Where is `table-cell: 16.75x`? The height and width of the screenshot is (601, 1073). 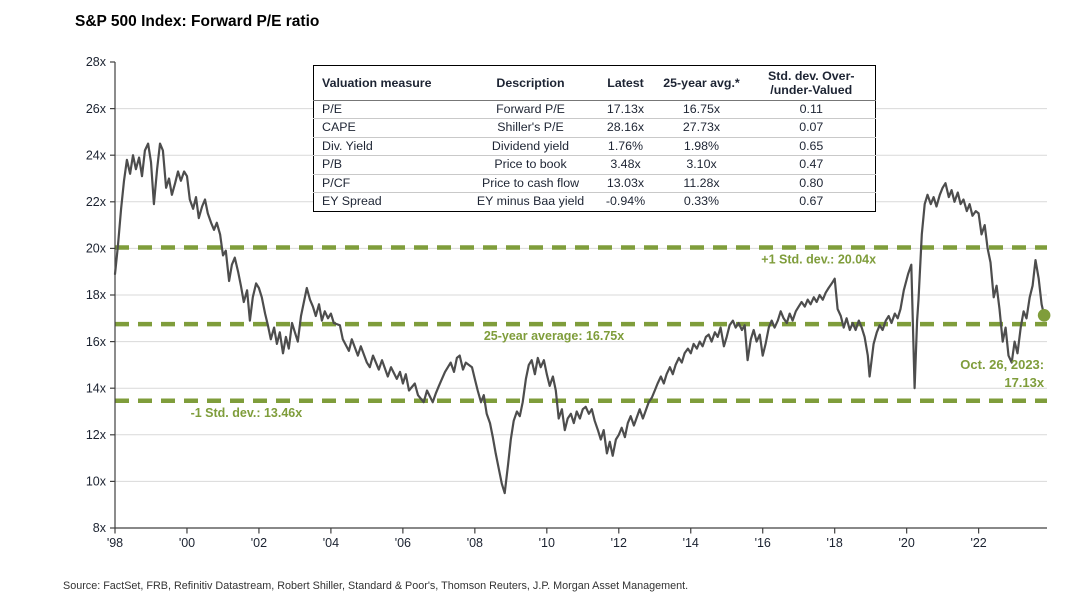
table-cell: 16.75x is located at coordinates (701, 108).